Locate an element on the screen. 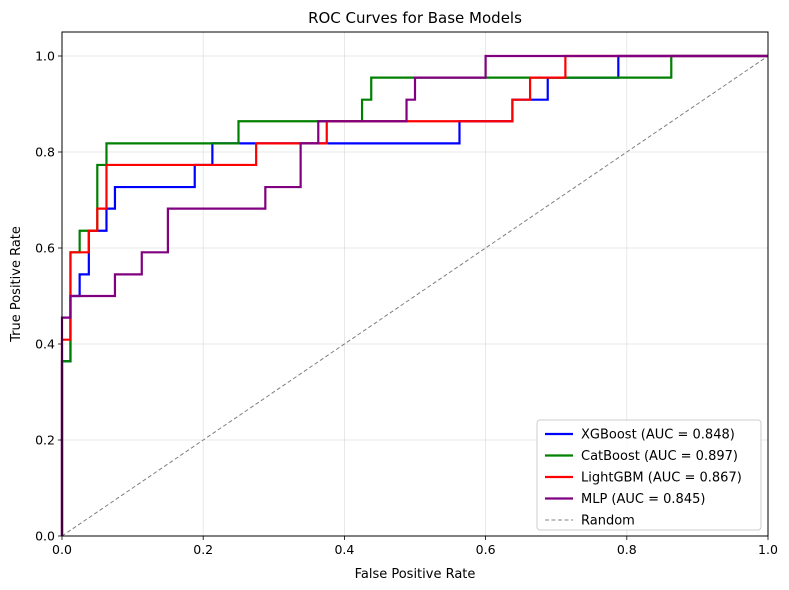  y-tick-label: 0.0 is located at coordinates (45, 536).